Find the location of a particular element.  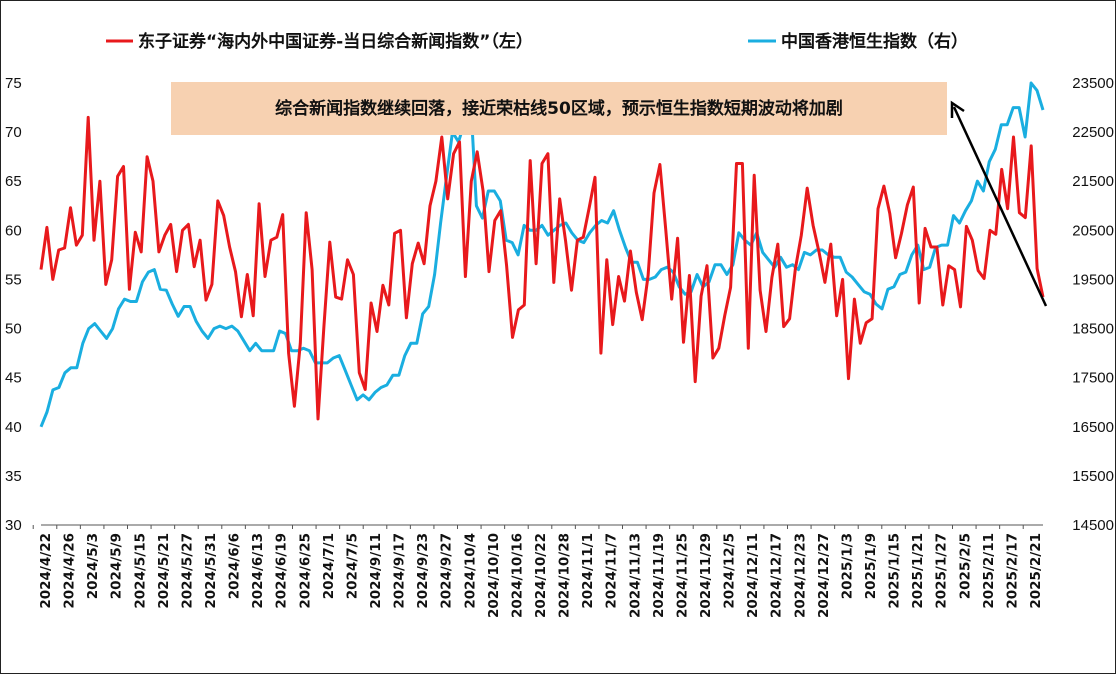

x-tick-label: 2025/1/15 is located at coordinates (895, 571).